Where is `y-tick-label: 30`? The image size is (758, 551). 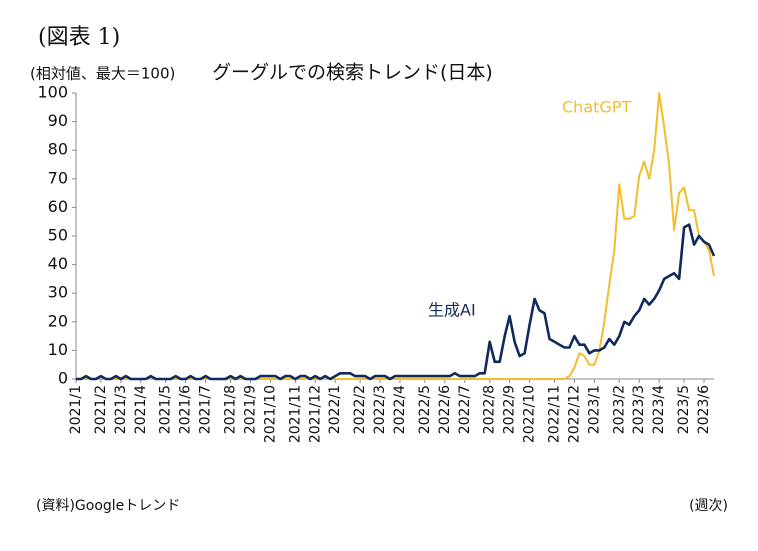 y-tick-label: 30 is located at coordinates (58, 292).